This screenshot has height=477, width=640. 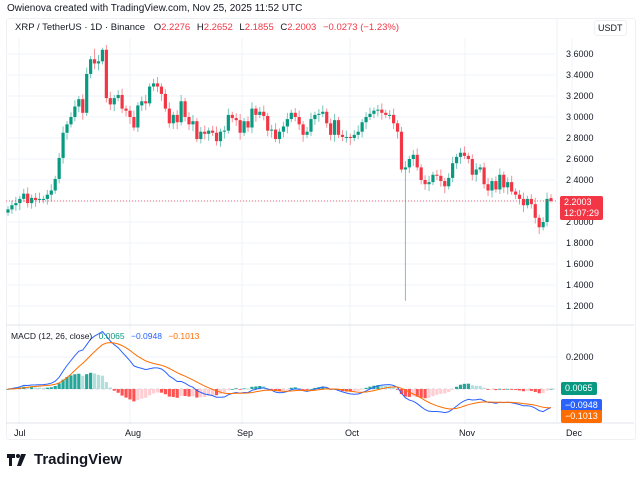 I want to click on symbol-title: XRP / TetherUS · 1D · Binance, so click(x=80, y=27).